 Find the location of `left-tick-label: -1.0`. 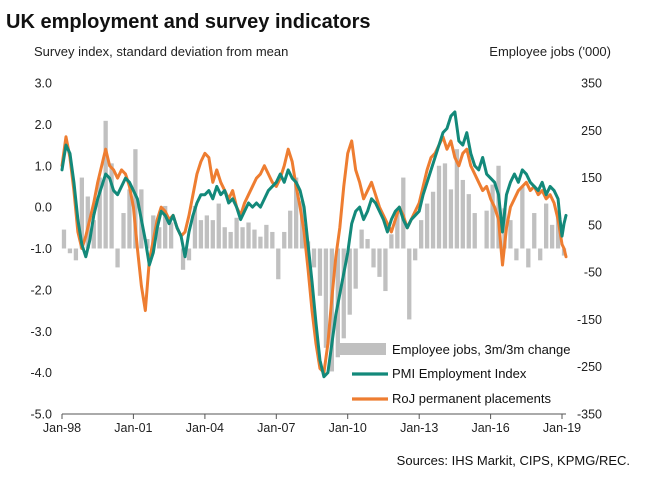

left-tick-label: -1.0 is located at coordinates (41, 249).